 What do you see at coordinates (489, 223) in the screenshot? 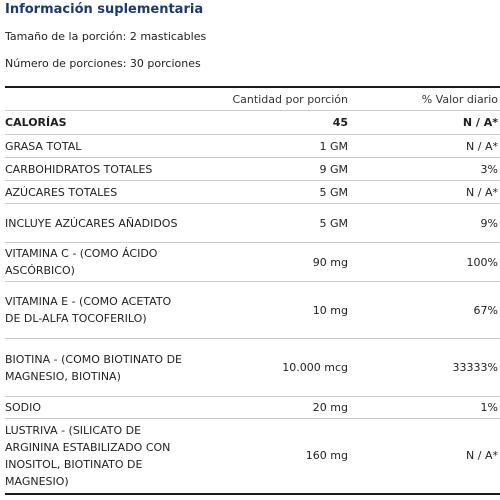
I see `row-dv: 9%` at bounding box center [489, 223].